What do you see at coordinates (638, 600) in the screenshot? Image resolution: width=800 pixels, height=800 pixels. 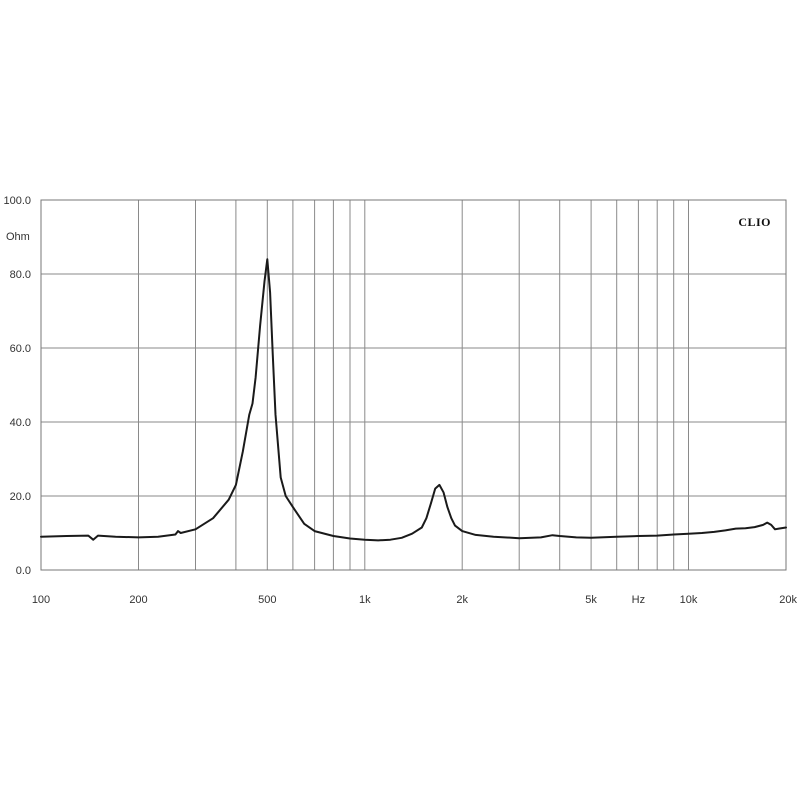 I see `x-axis-unit-label: Hz` at bounding box center [638, 600].